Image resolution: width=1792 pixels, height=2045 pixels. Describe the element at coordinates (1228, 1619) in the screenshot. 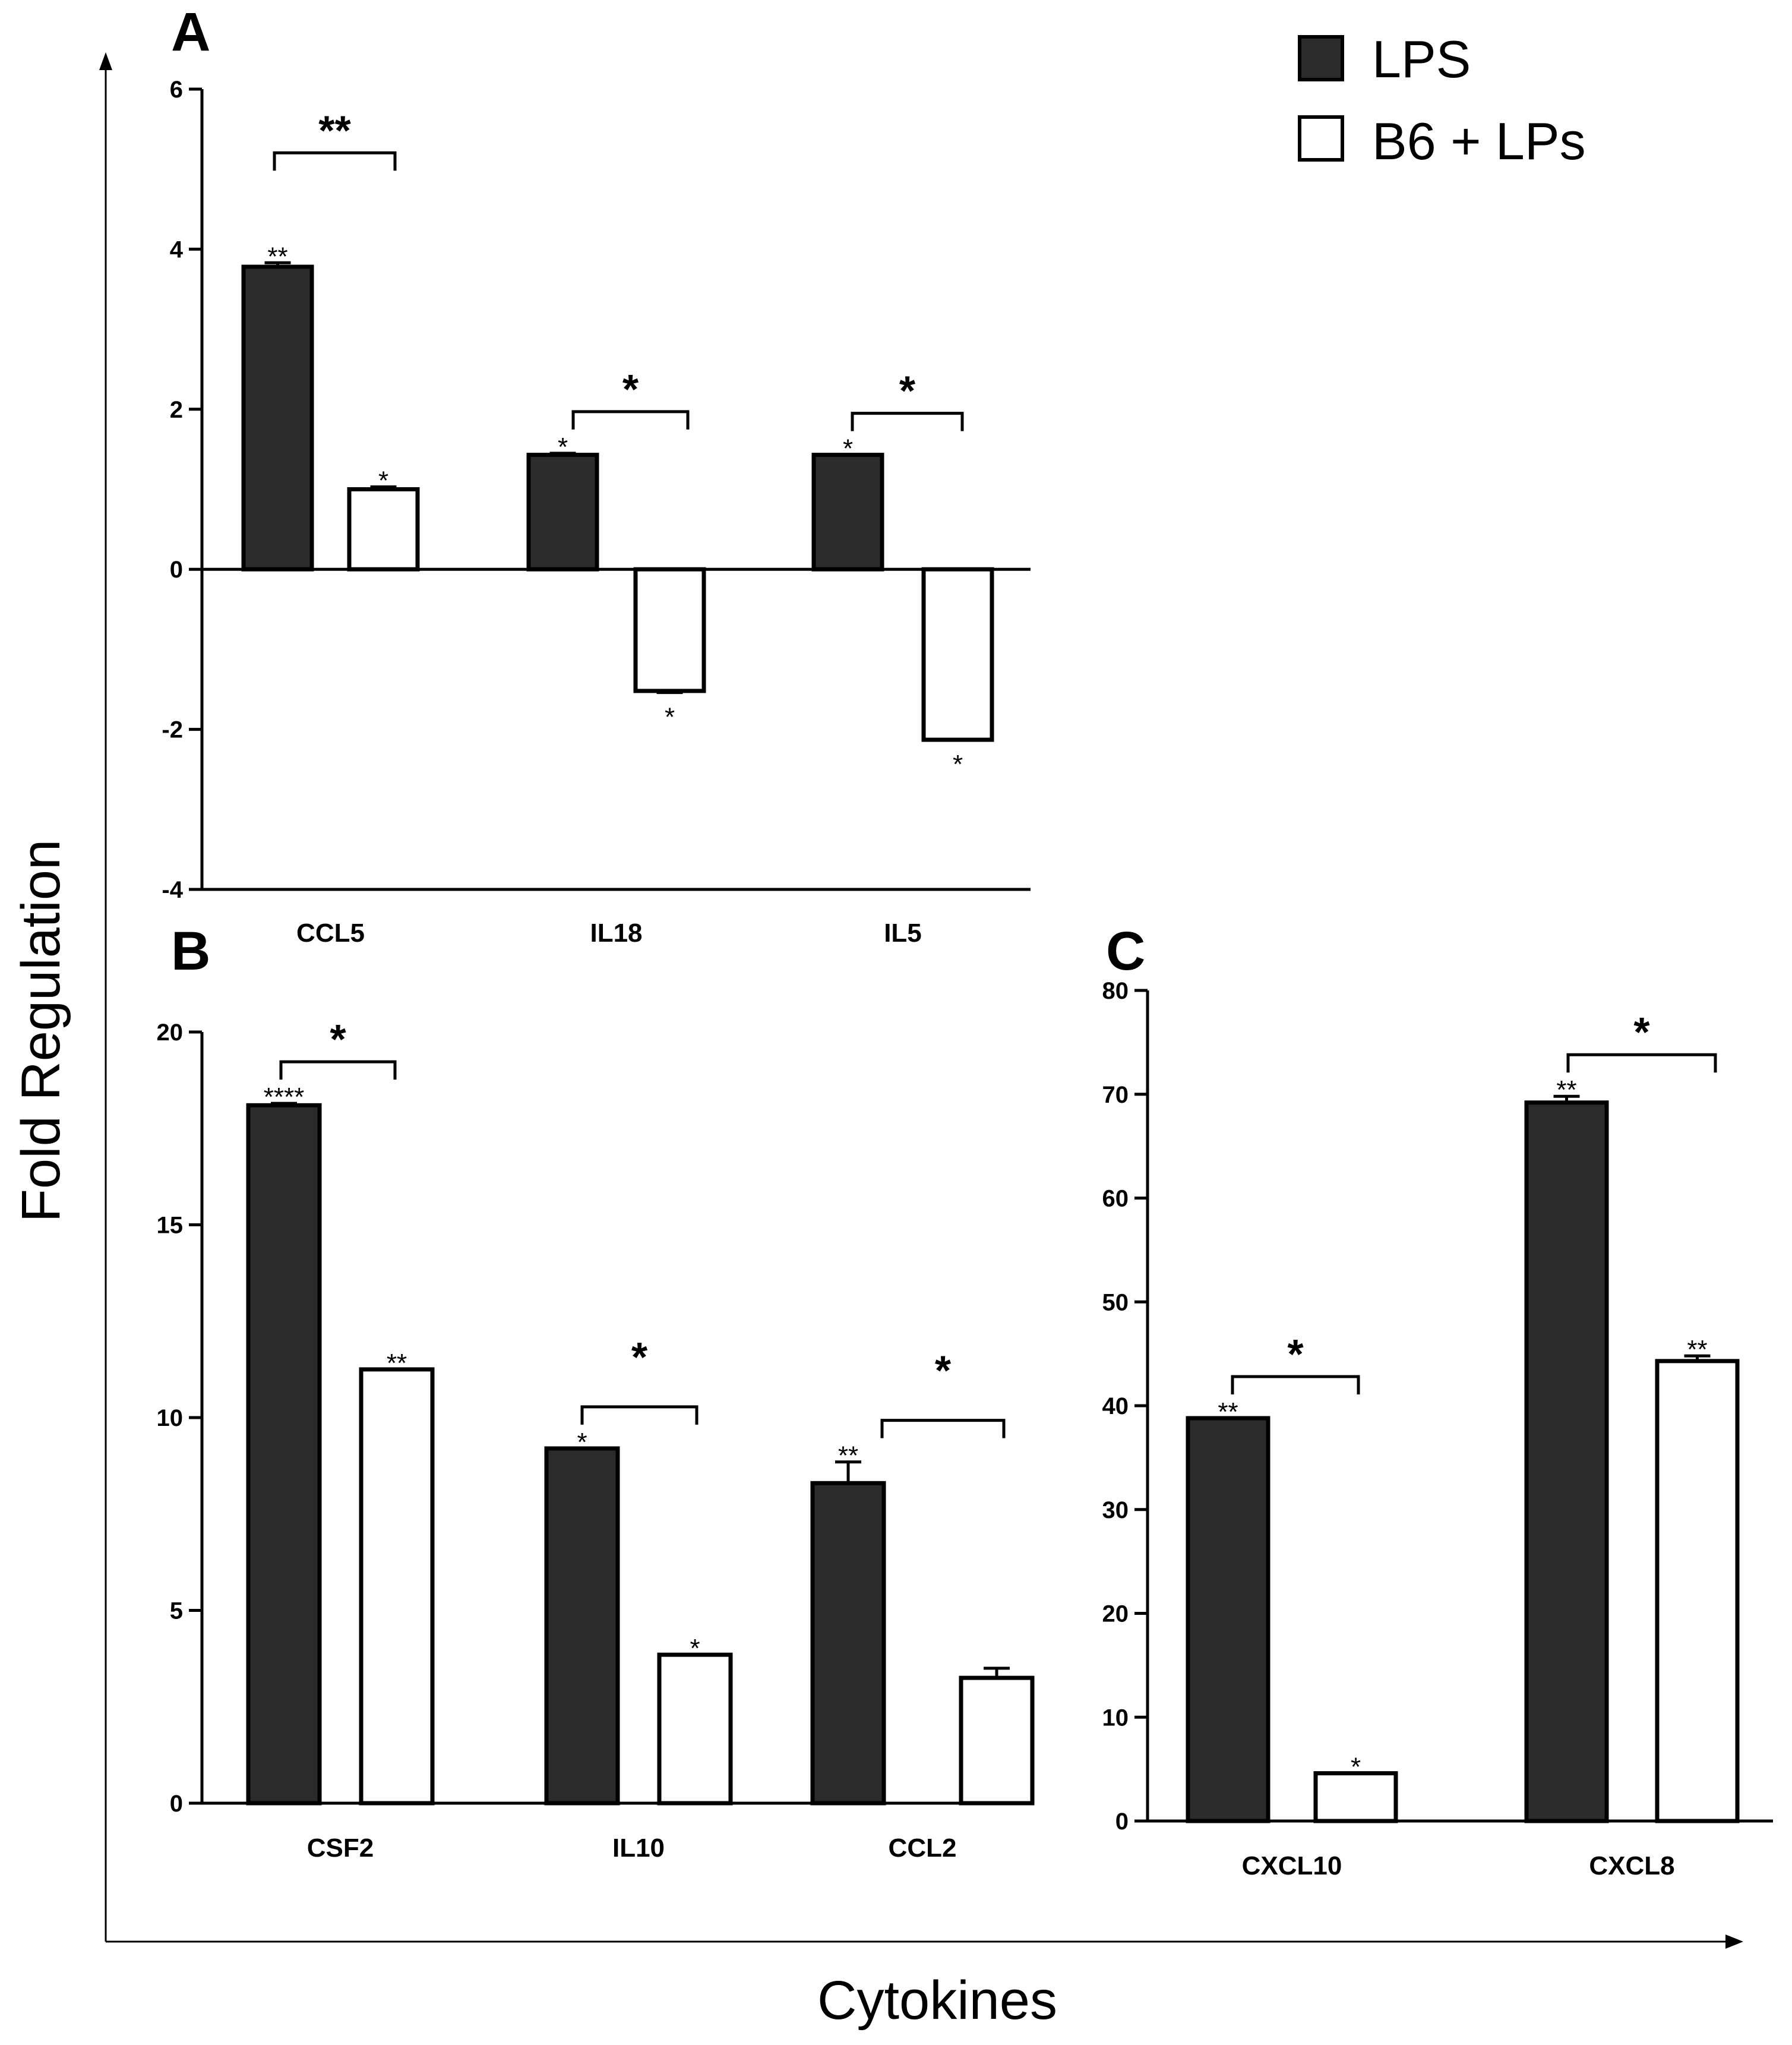

I see `bar-cxcl10-lps` at that location.